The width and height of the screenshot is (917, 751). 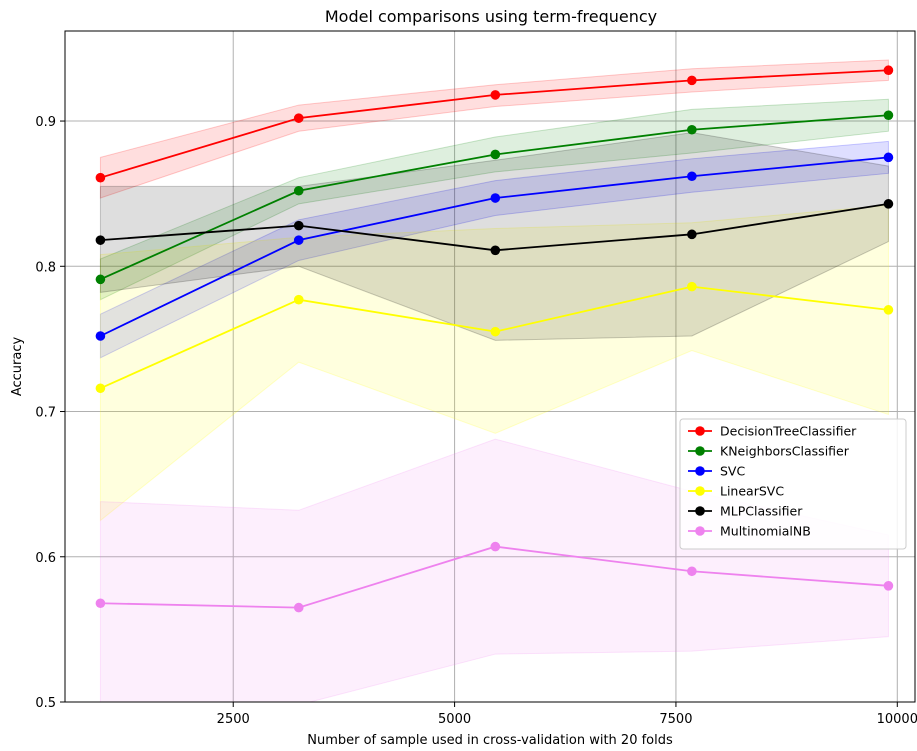 I want to click on y-axis-label: Accuracy, so click(x=17, y=367).